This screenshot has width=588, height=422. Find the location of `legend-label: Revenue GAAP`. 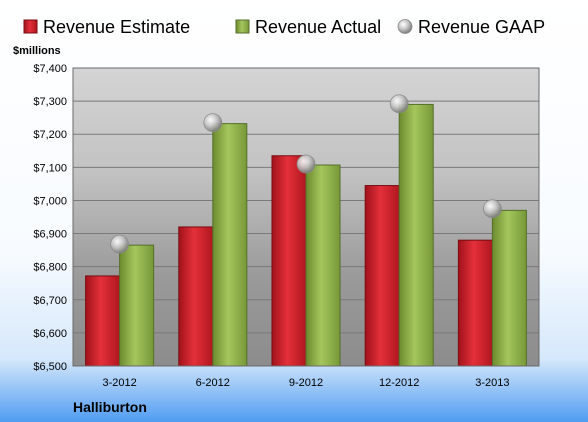

legend-label: Revenue GAAP is located at coordinates (481, 27).